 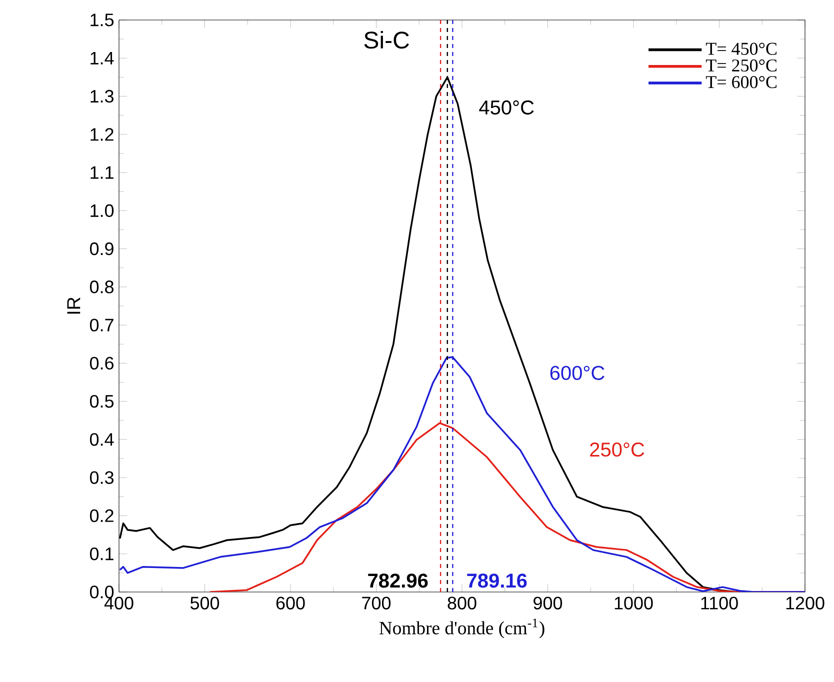 I want to click on annotation: 450°C, so click(x=506, y=107).